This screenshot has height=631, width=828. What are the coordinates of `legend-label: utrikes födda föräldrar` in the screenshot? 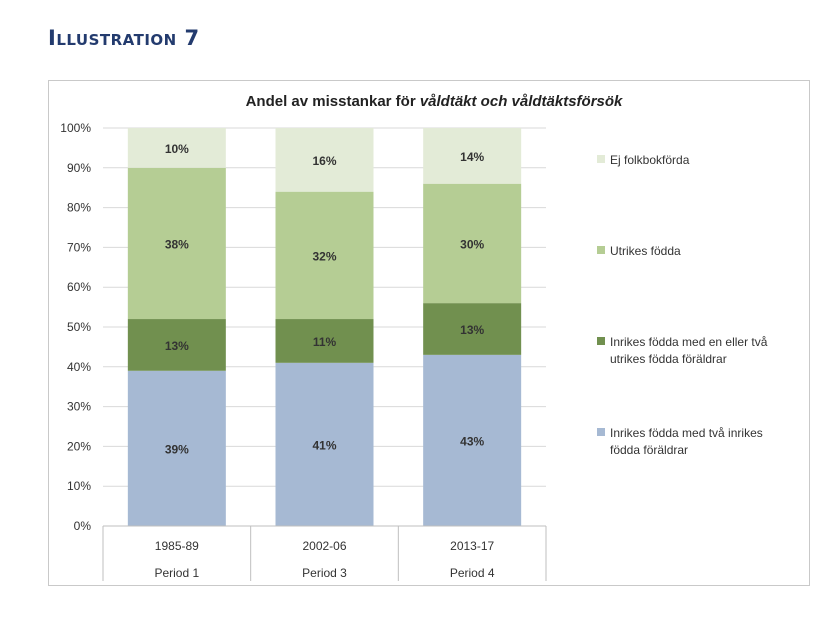 It's located at (668, 359).